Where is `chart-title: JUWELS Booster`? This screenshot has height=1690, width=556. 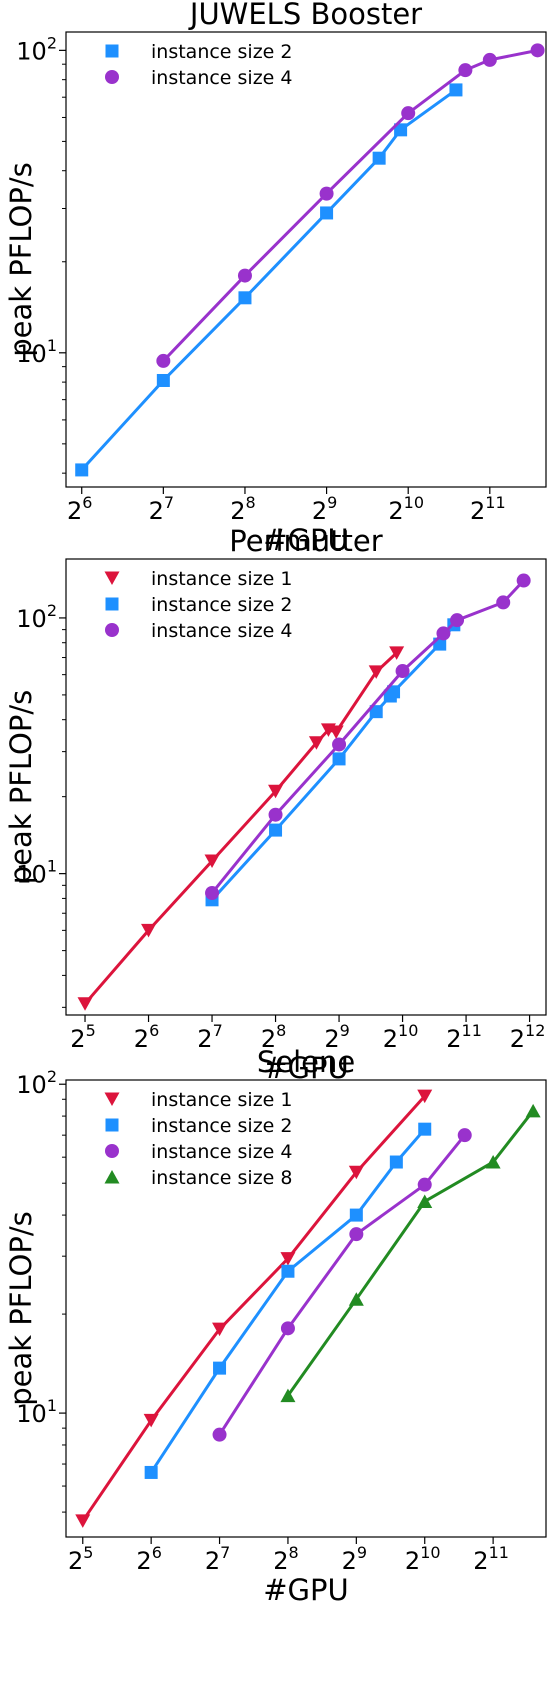
chart-title: JUWELS Booster is located at coordinates (305, 15).